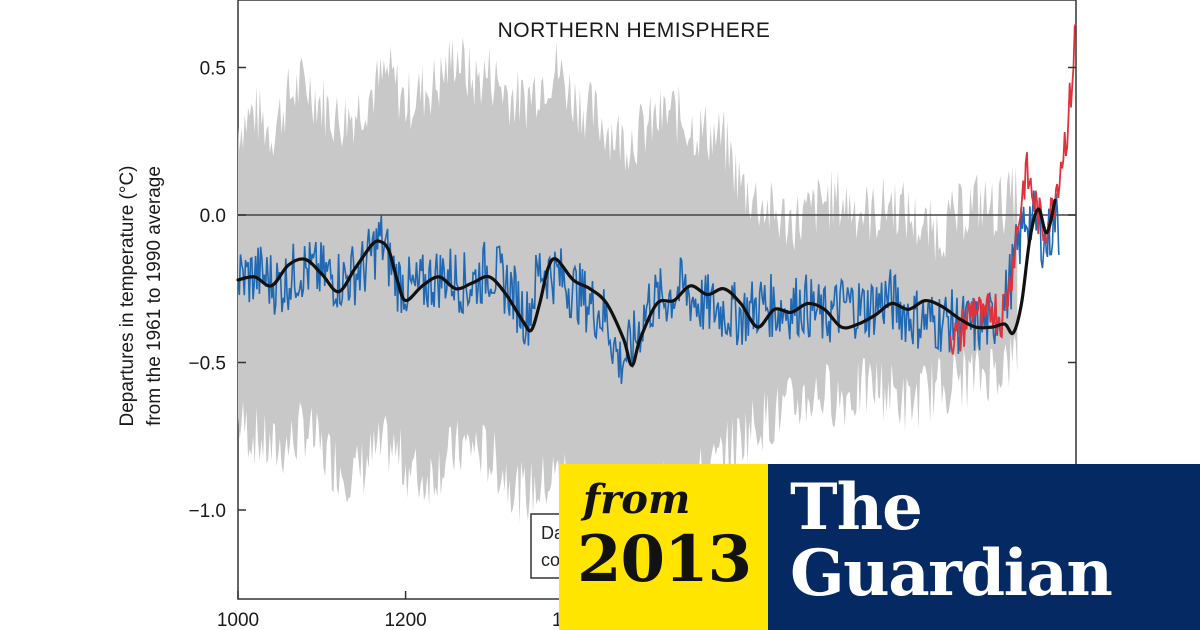  What do you see at coordinates (213, 69) in the screenshot?
I see `y-tick-label: 0.5` at bounding box center [213, 69].